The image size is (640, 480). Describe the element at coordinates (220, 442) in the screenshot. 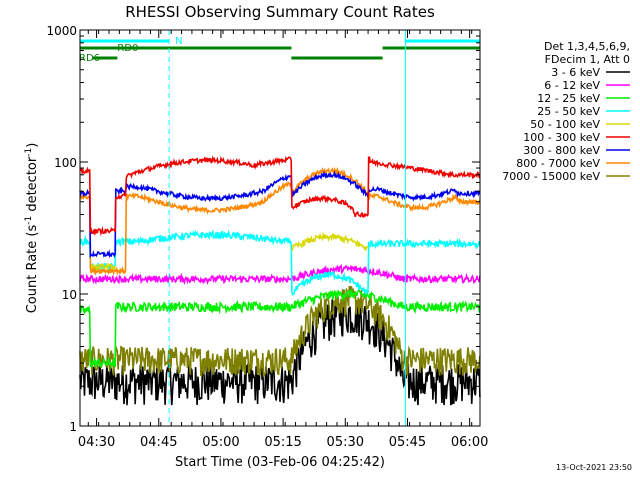

I see `x-tick-label: 05:00` at that location.